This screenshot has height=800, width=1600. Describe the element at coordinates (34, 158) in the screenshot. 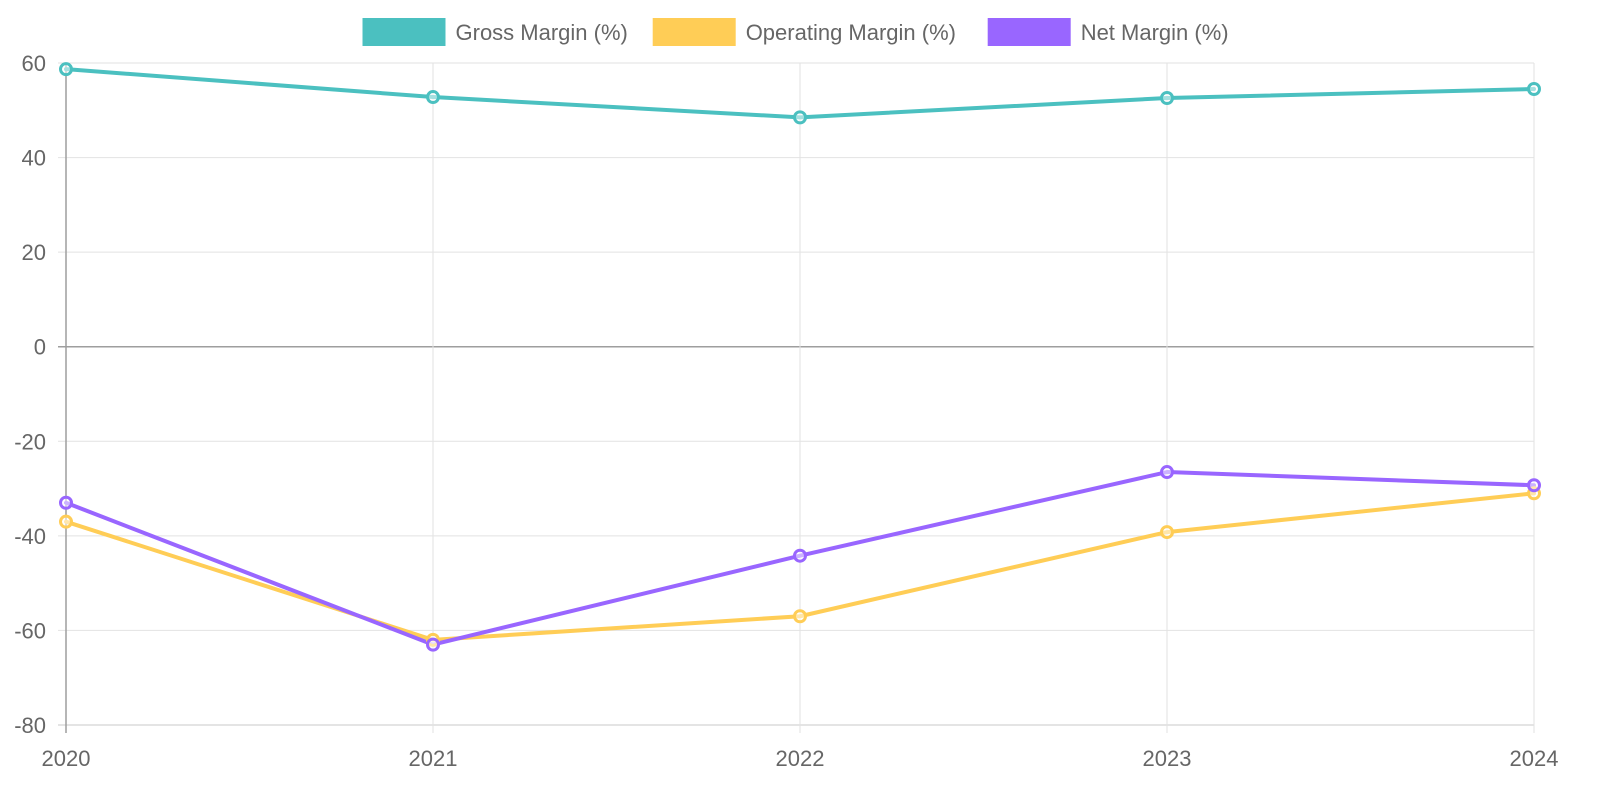

I see `y-tick-label: 40` at that location.